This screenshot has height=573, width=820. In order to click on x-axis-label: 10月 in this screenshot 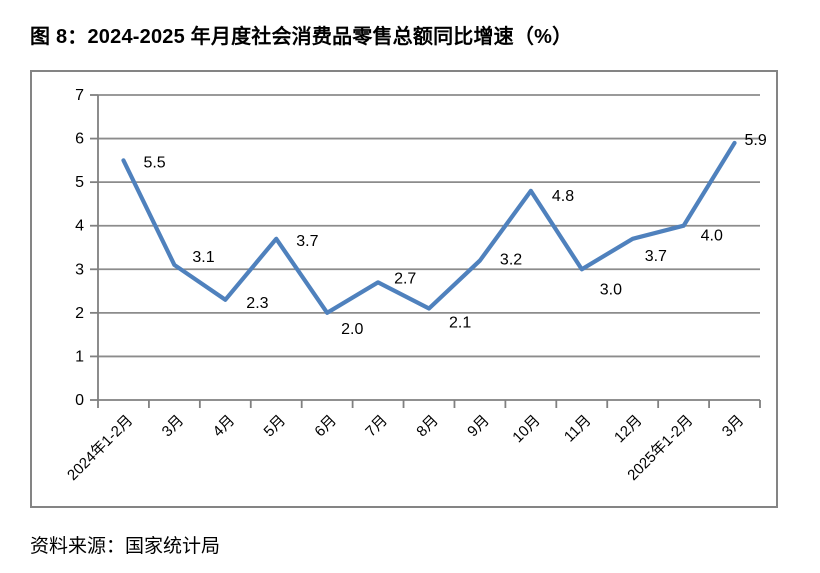, I will do `click(526, 429)`.